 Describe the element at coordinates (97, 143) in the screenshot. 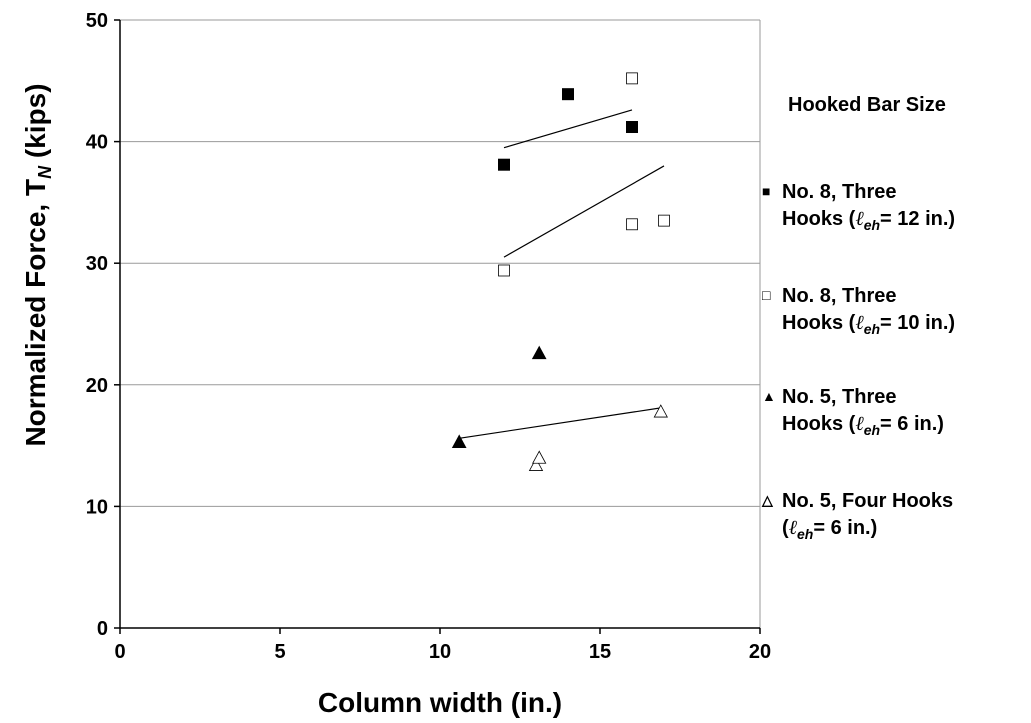

I see `y-tick-label: 40` at that location.